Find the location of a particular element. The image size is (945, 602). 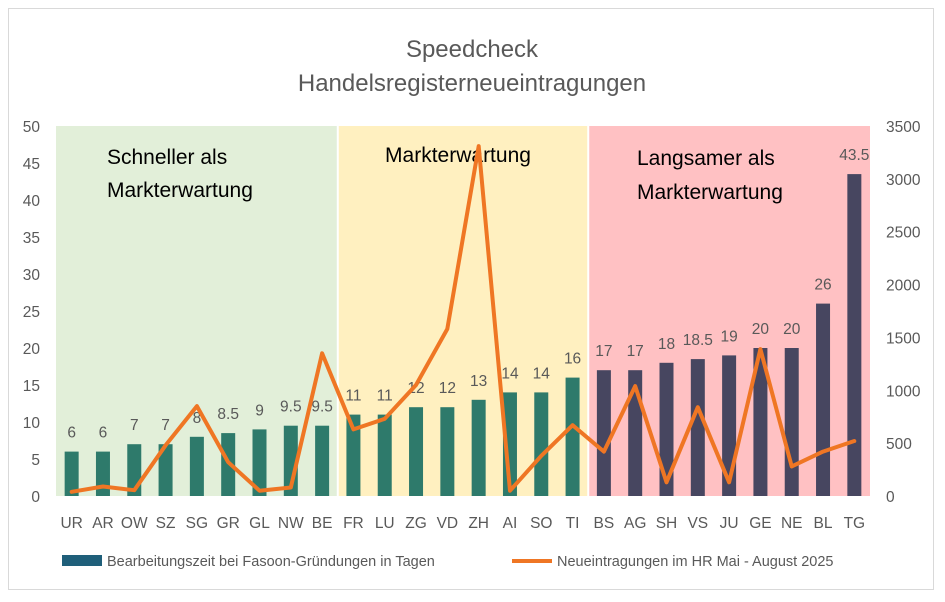

right-axis-tick-label: 1000 is located at coordinates (903, 391).